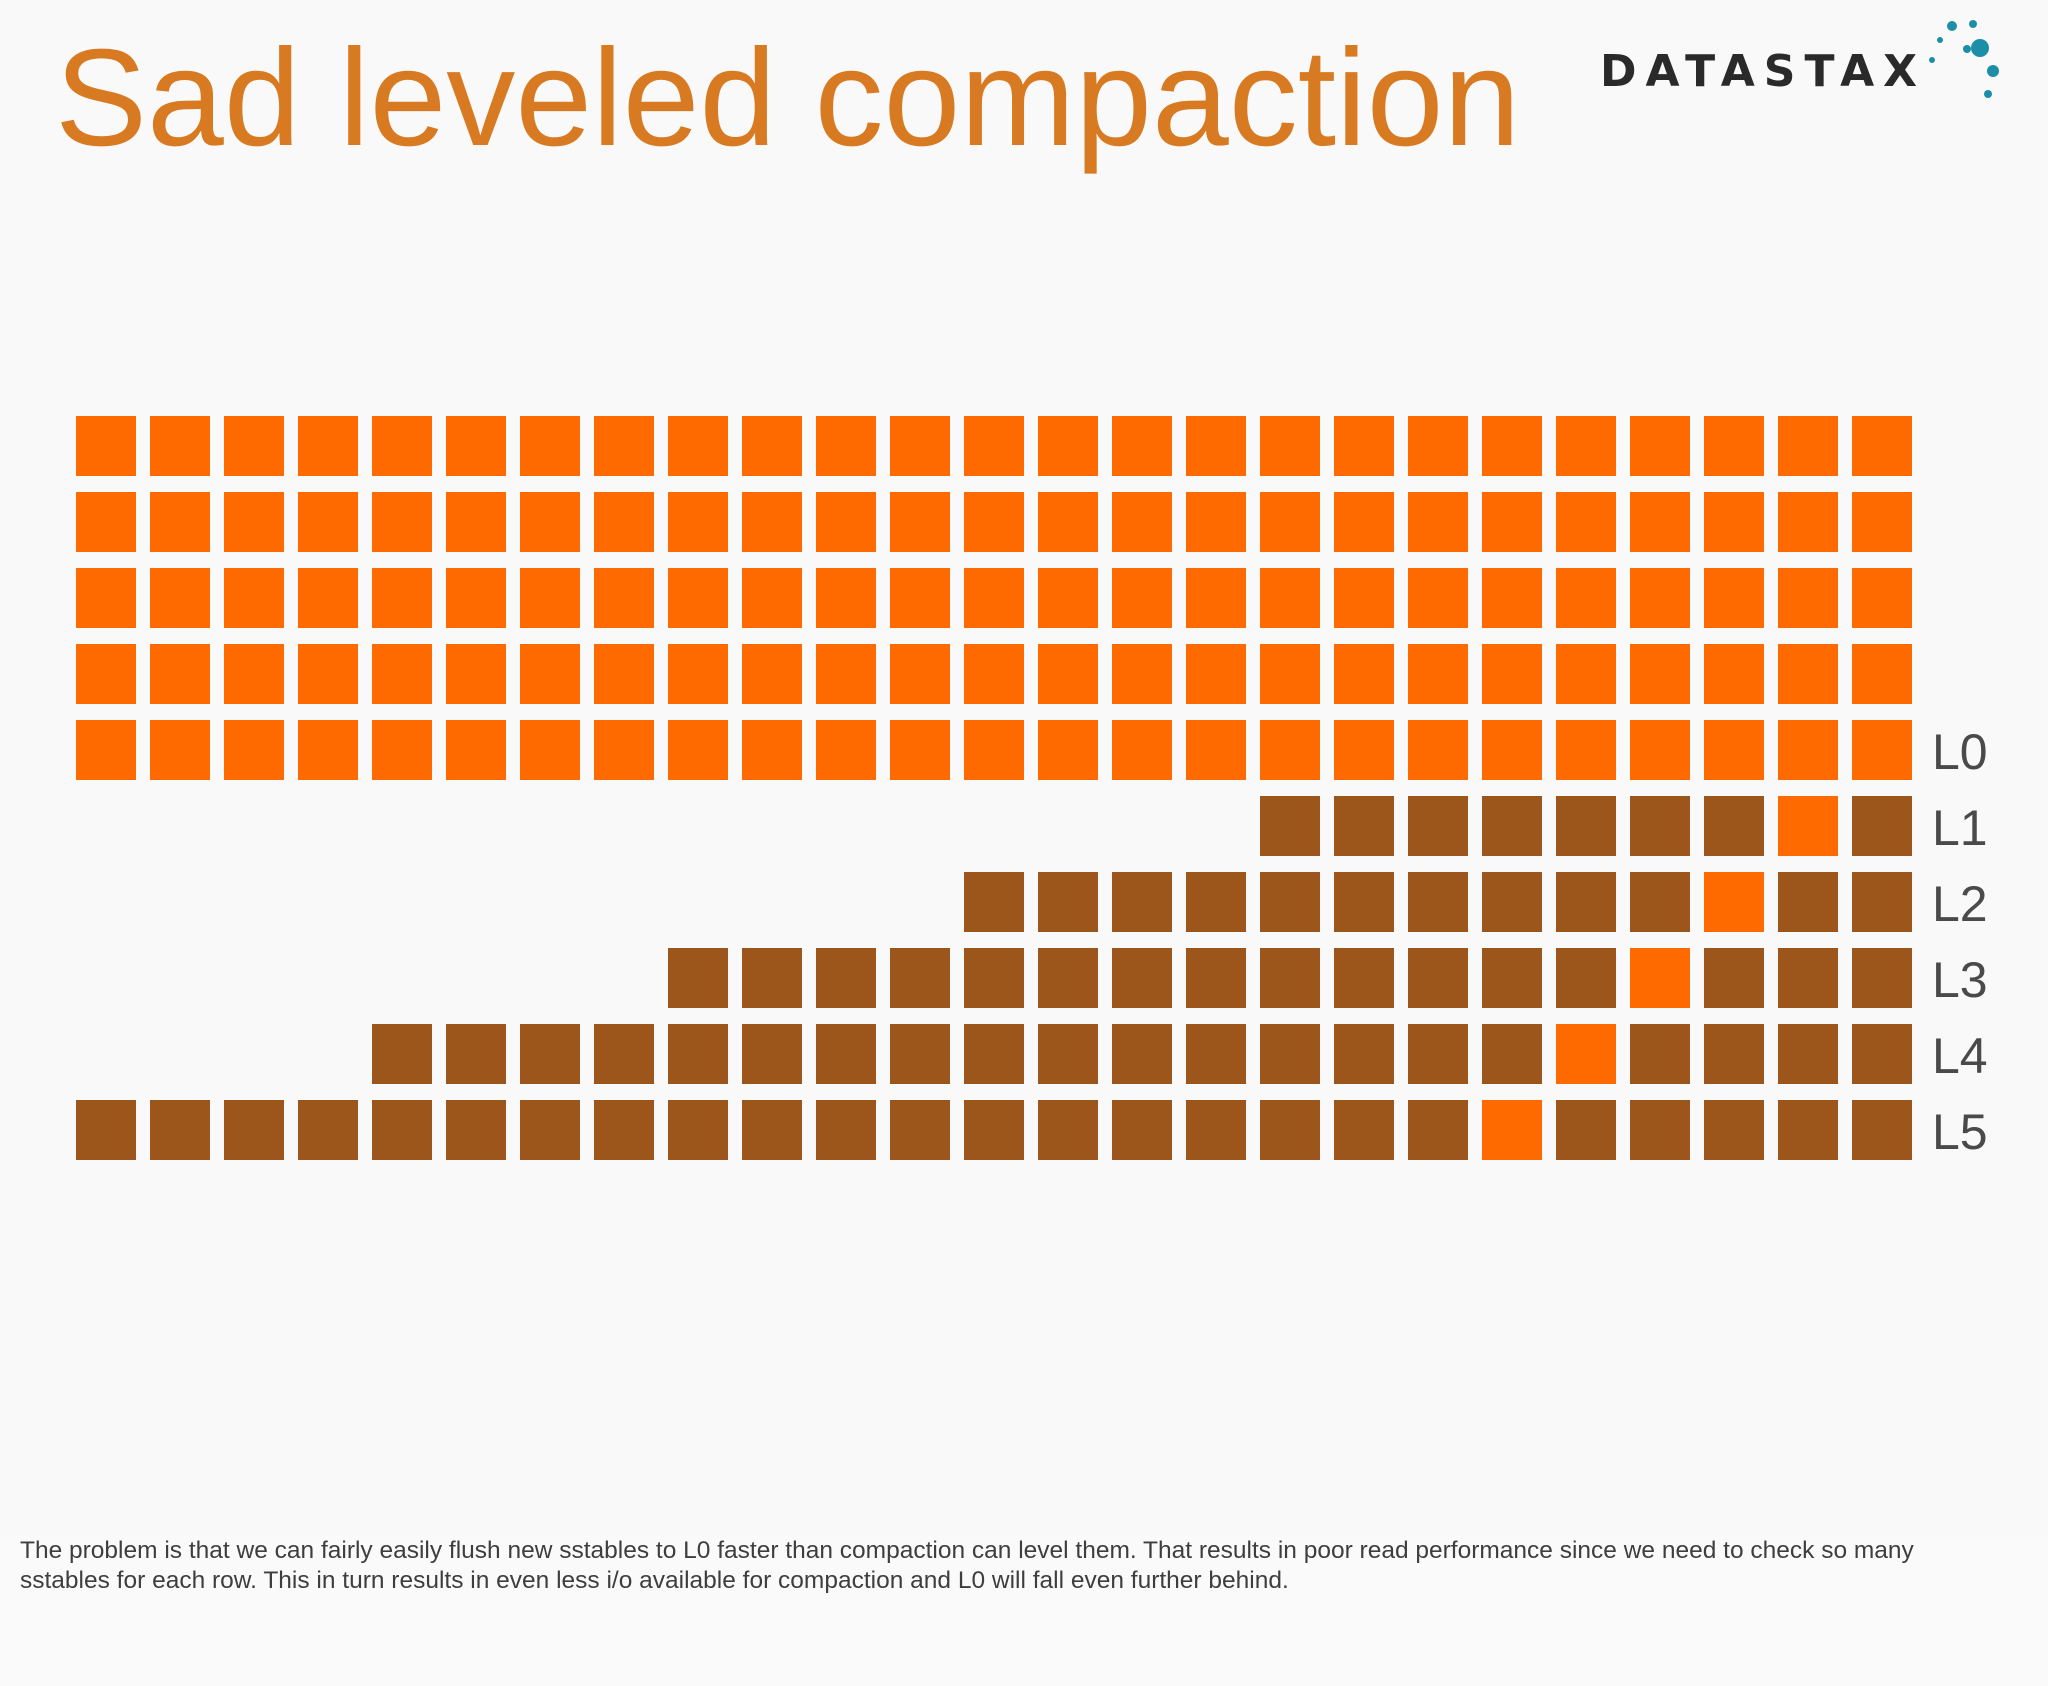 Image resolution: width=2048 pixels, height=1686 pixels. Describe the element at coordinates (1964, 59) in the screenshot. I see `datastax-dots-icon` at that location.